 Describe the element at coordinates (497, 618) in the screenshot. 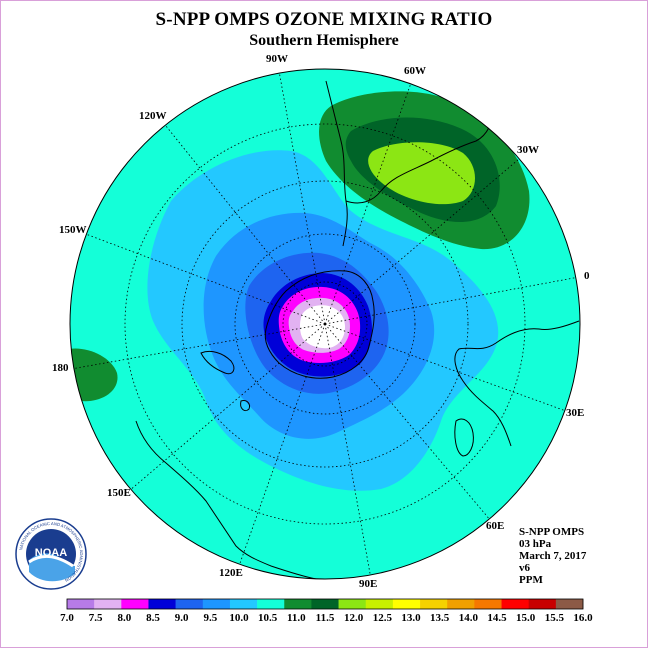

I see `colorbar-label: 14.5` at that location.